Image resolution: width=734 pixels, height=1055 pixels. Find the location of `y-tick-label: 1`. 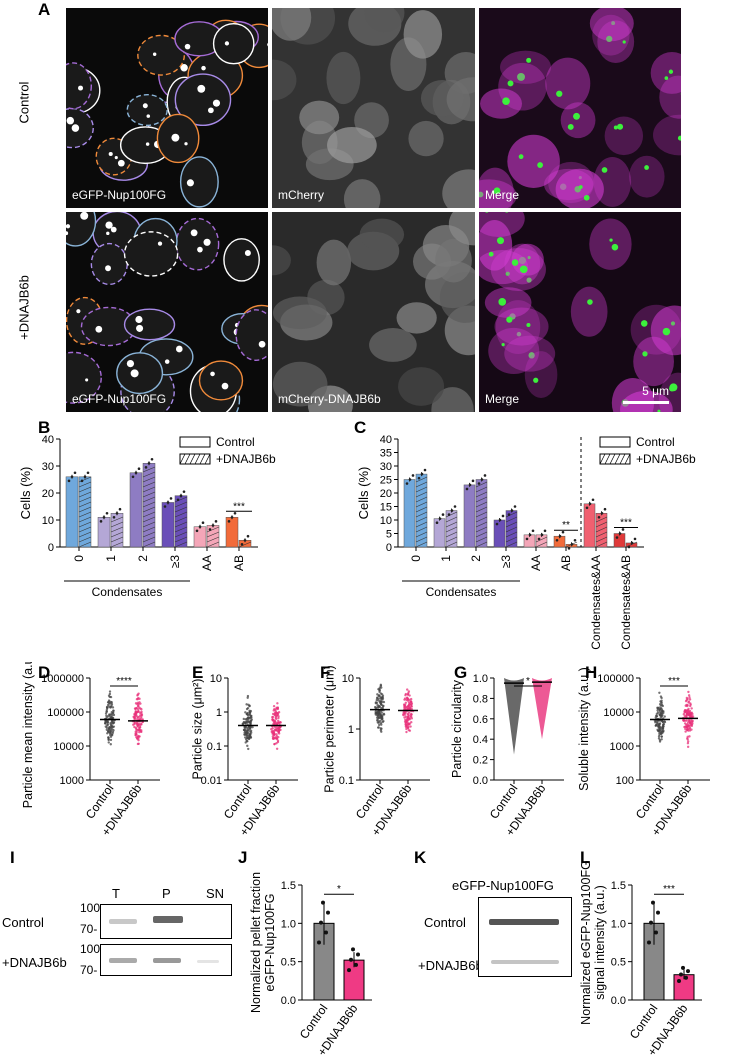

y-tick-label: 1 is located at coordinates (219, 713).